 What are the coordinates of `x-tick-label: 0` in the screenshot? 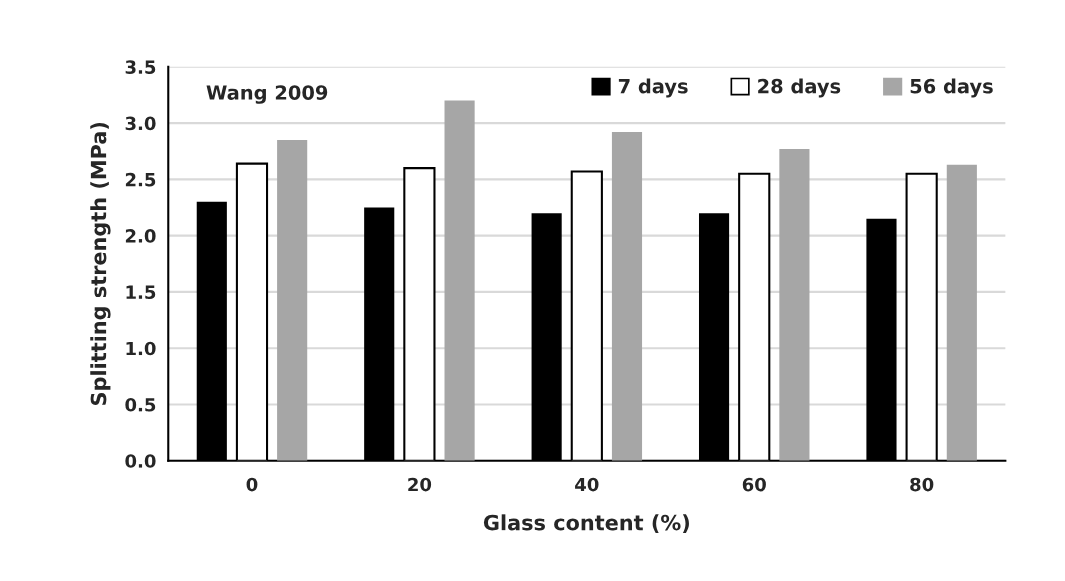 It's located at (252, 484).